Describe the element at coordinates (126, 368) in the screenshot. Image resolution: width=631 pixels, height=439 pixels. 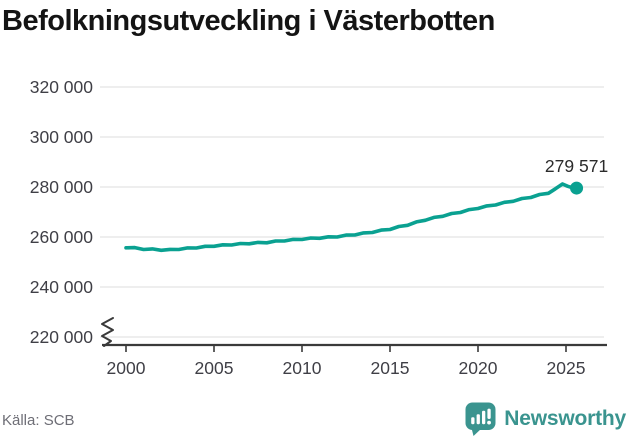
I see `x-axis-tick-label: 2000` at that location.